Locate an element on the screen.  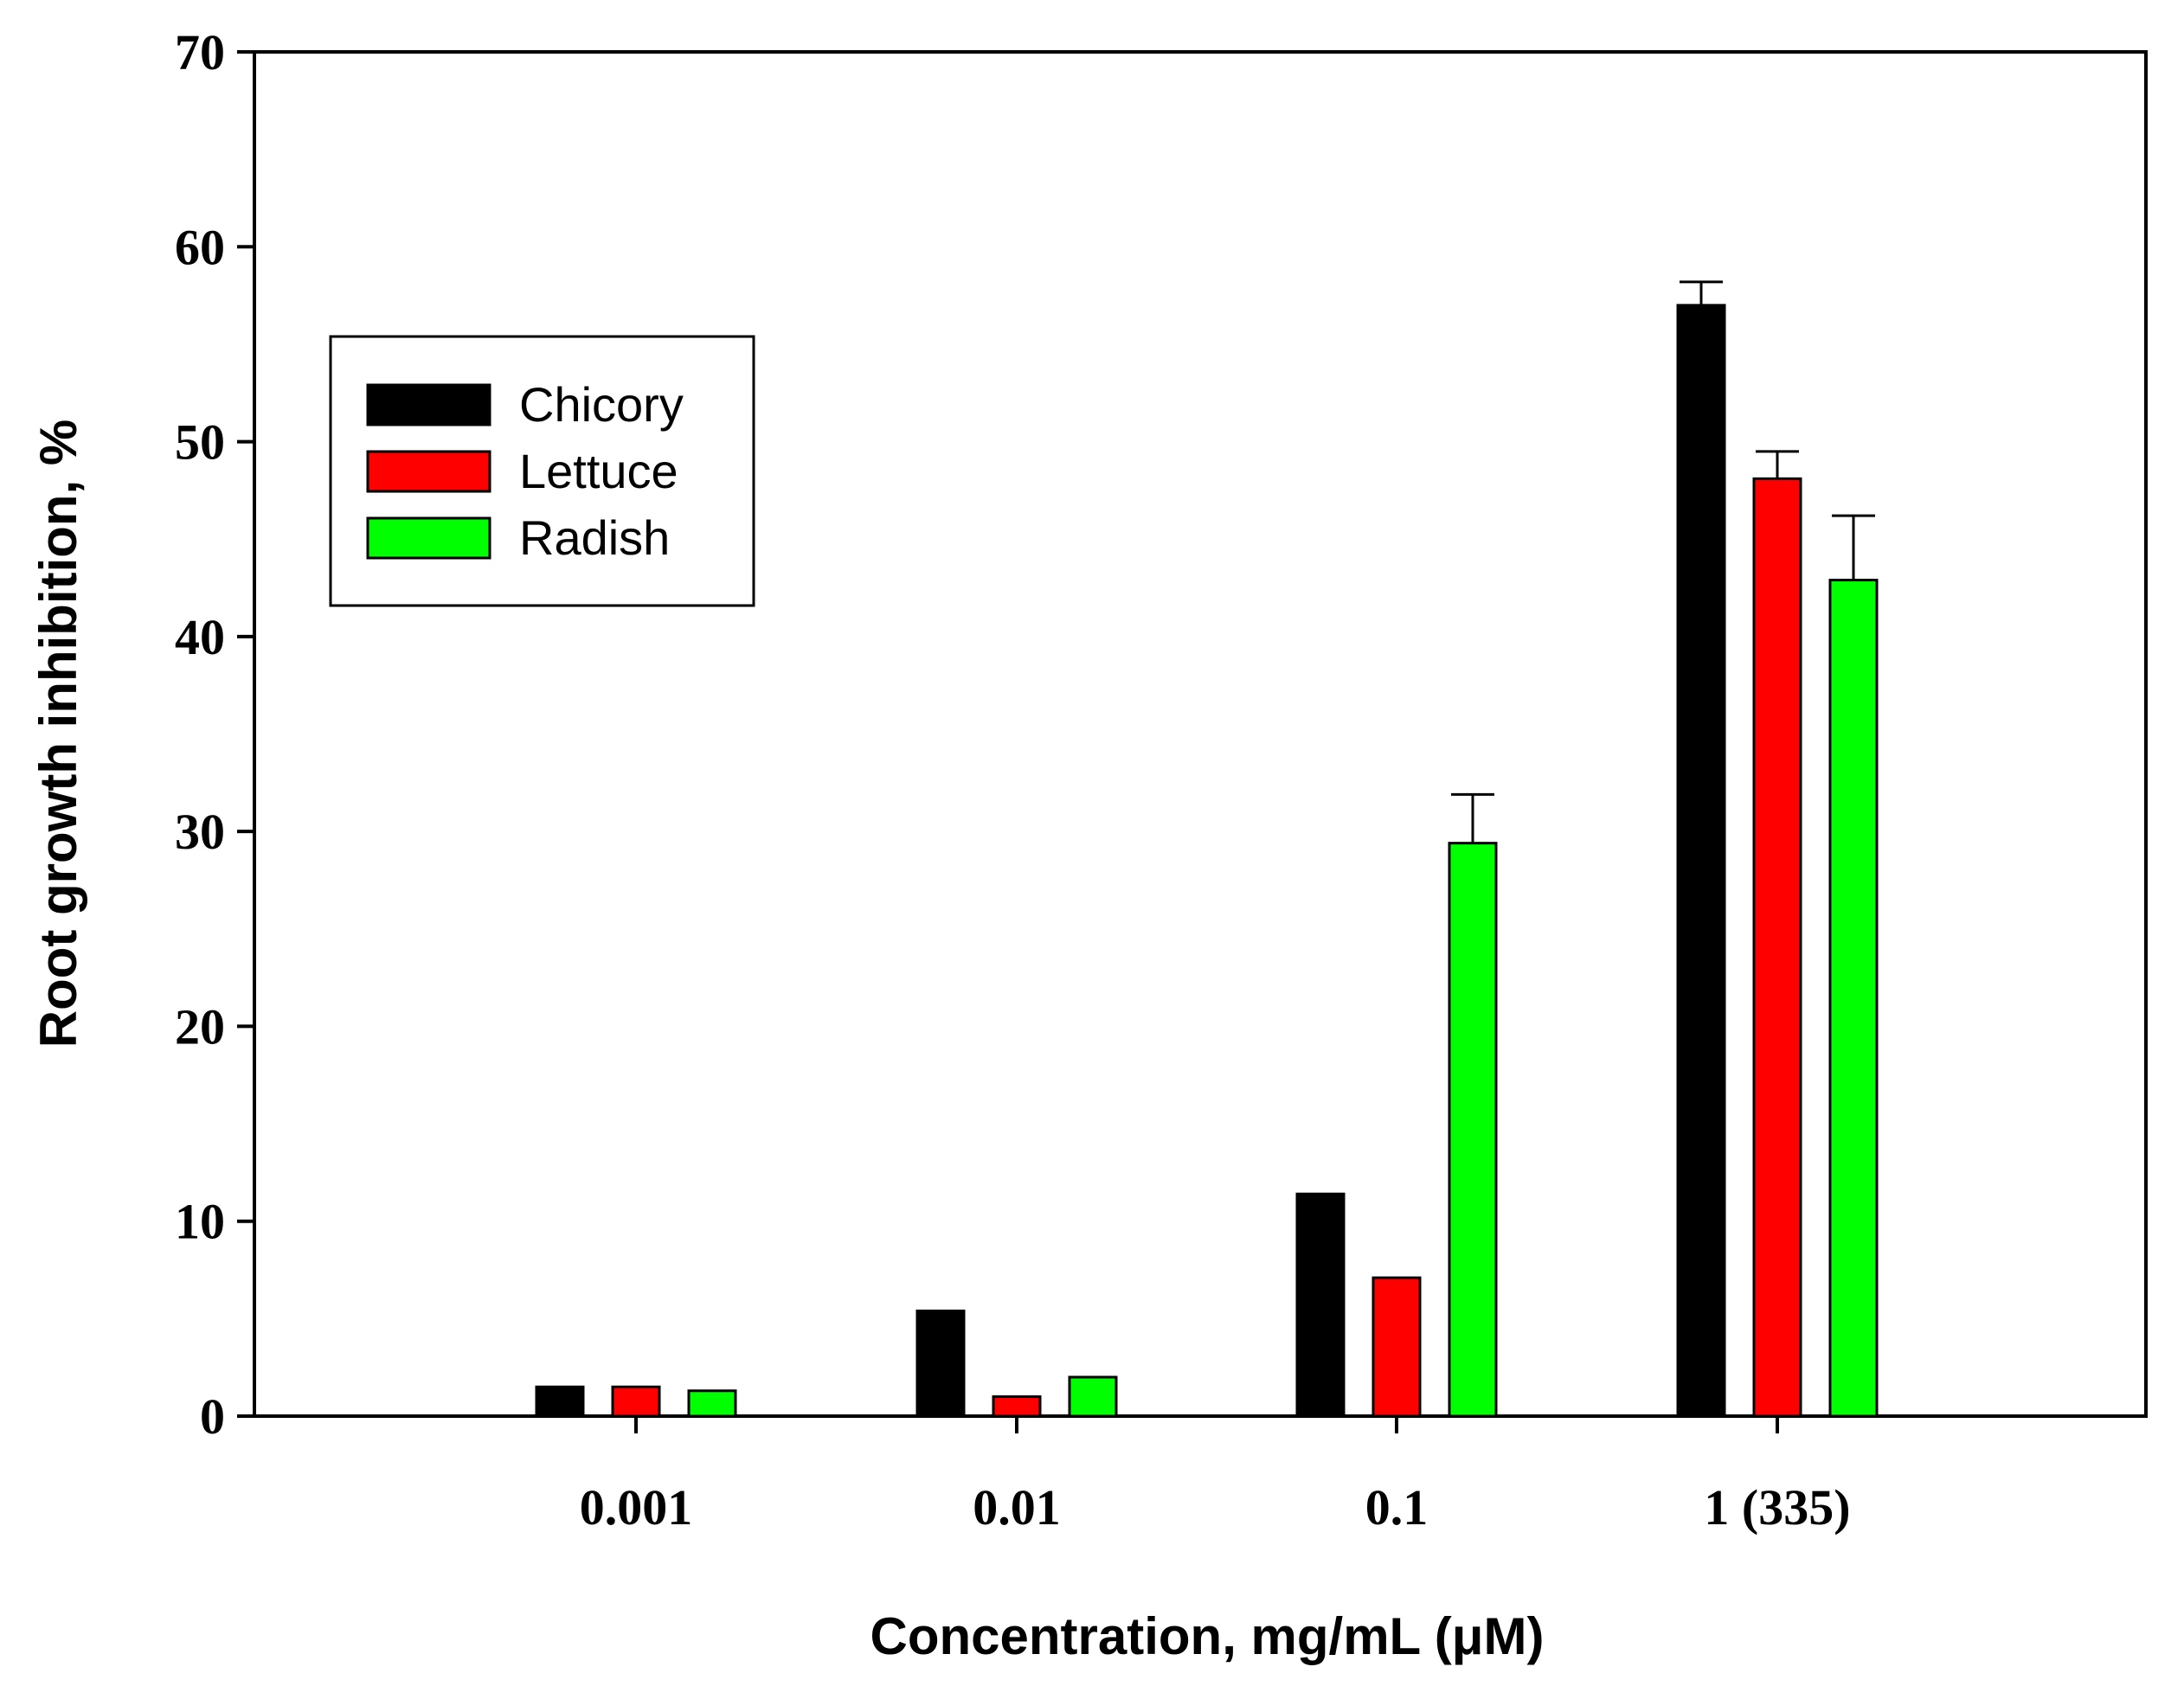
x-tick-label: 1 (335) is located at coordinates (1777, 1507).